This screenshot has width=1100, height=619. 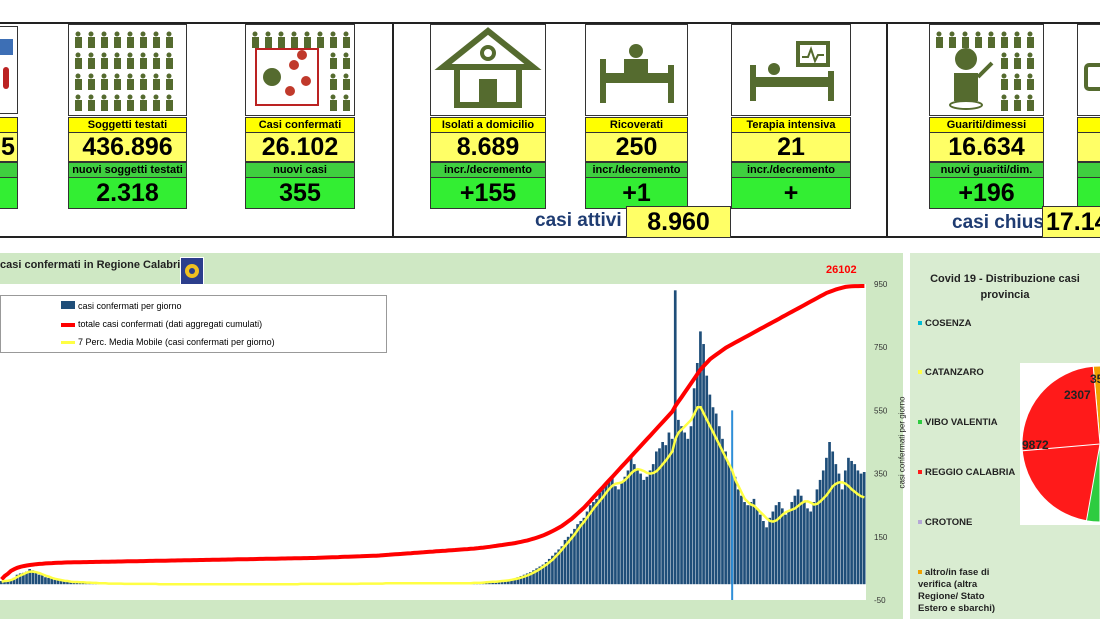 I want to click on icu-icon, so click(x=791, y=70).